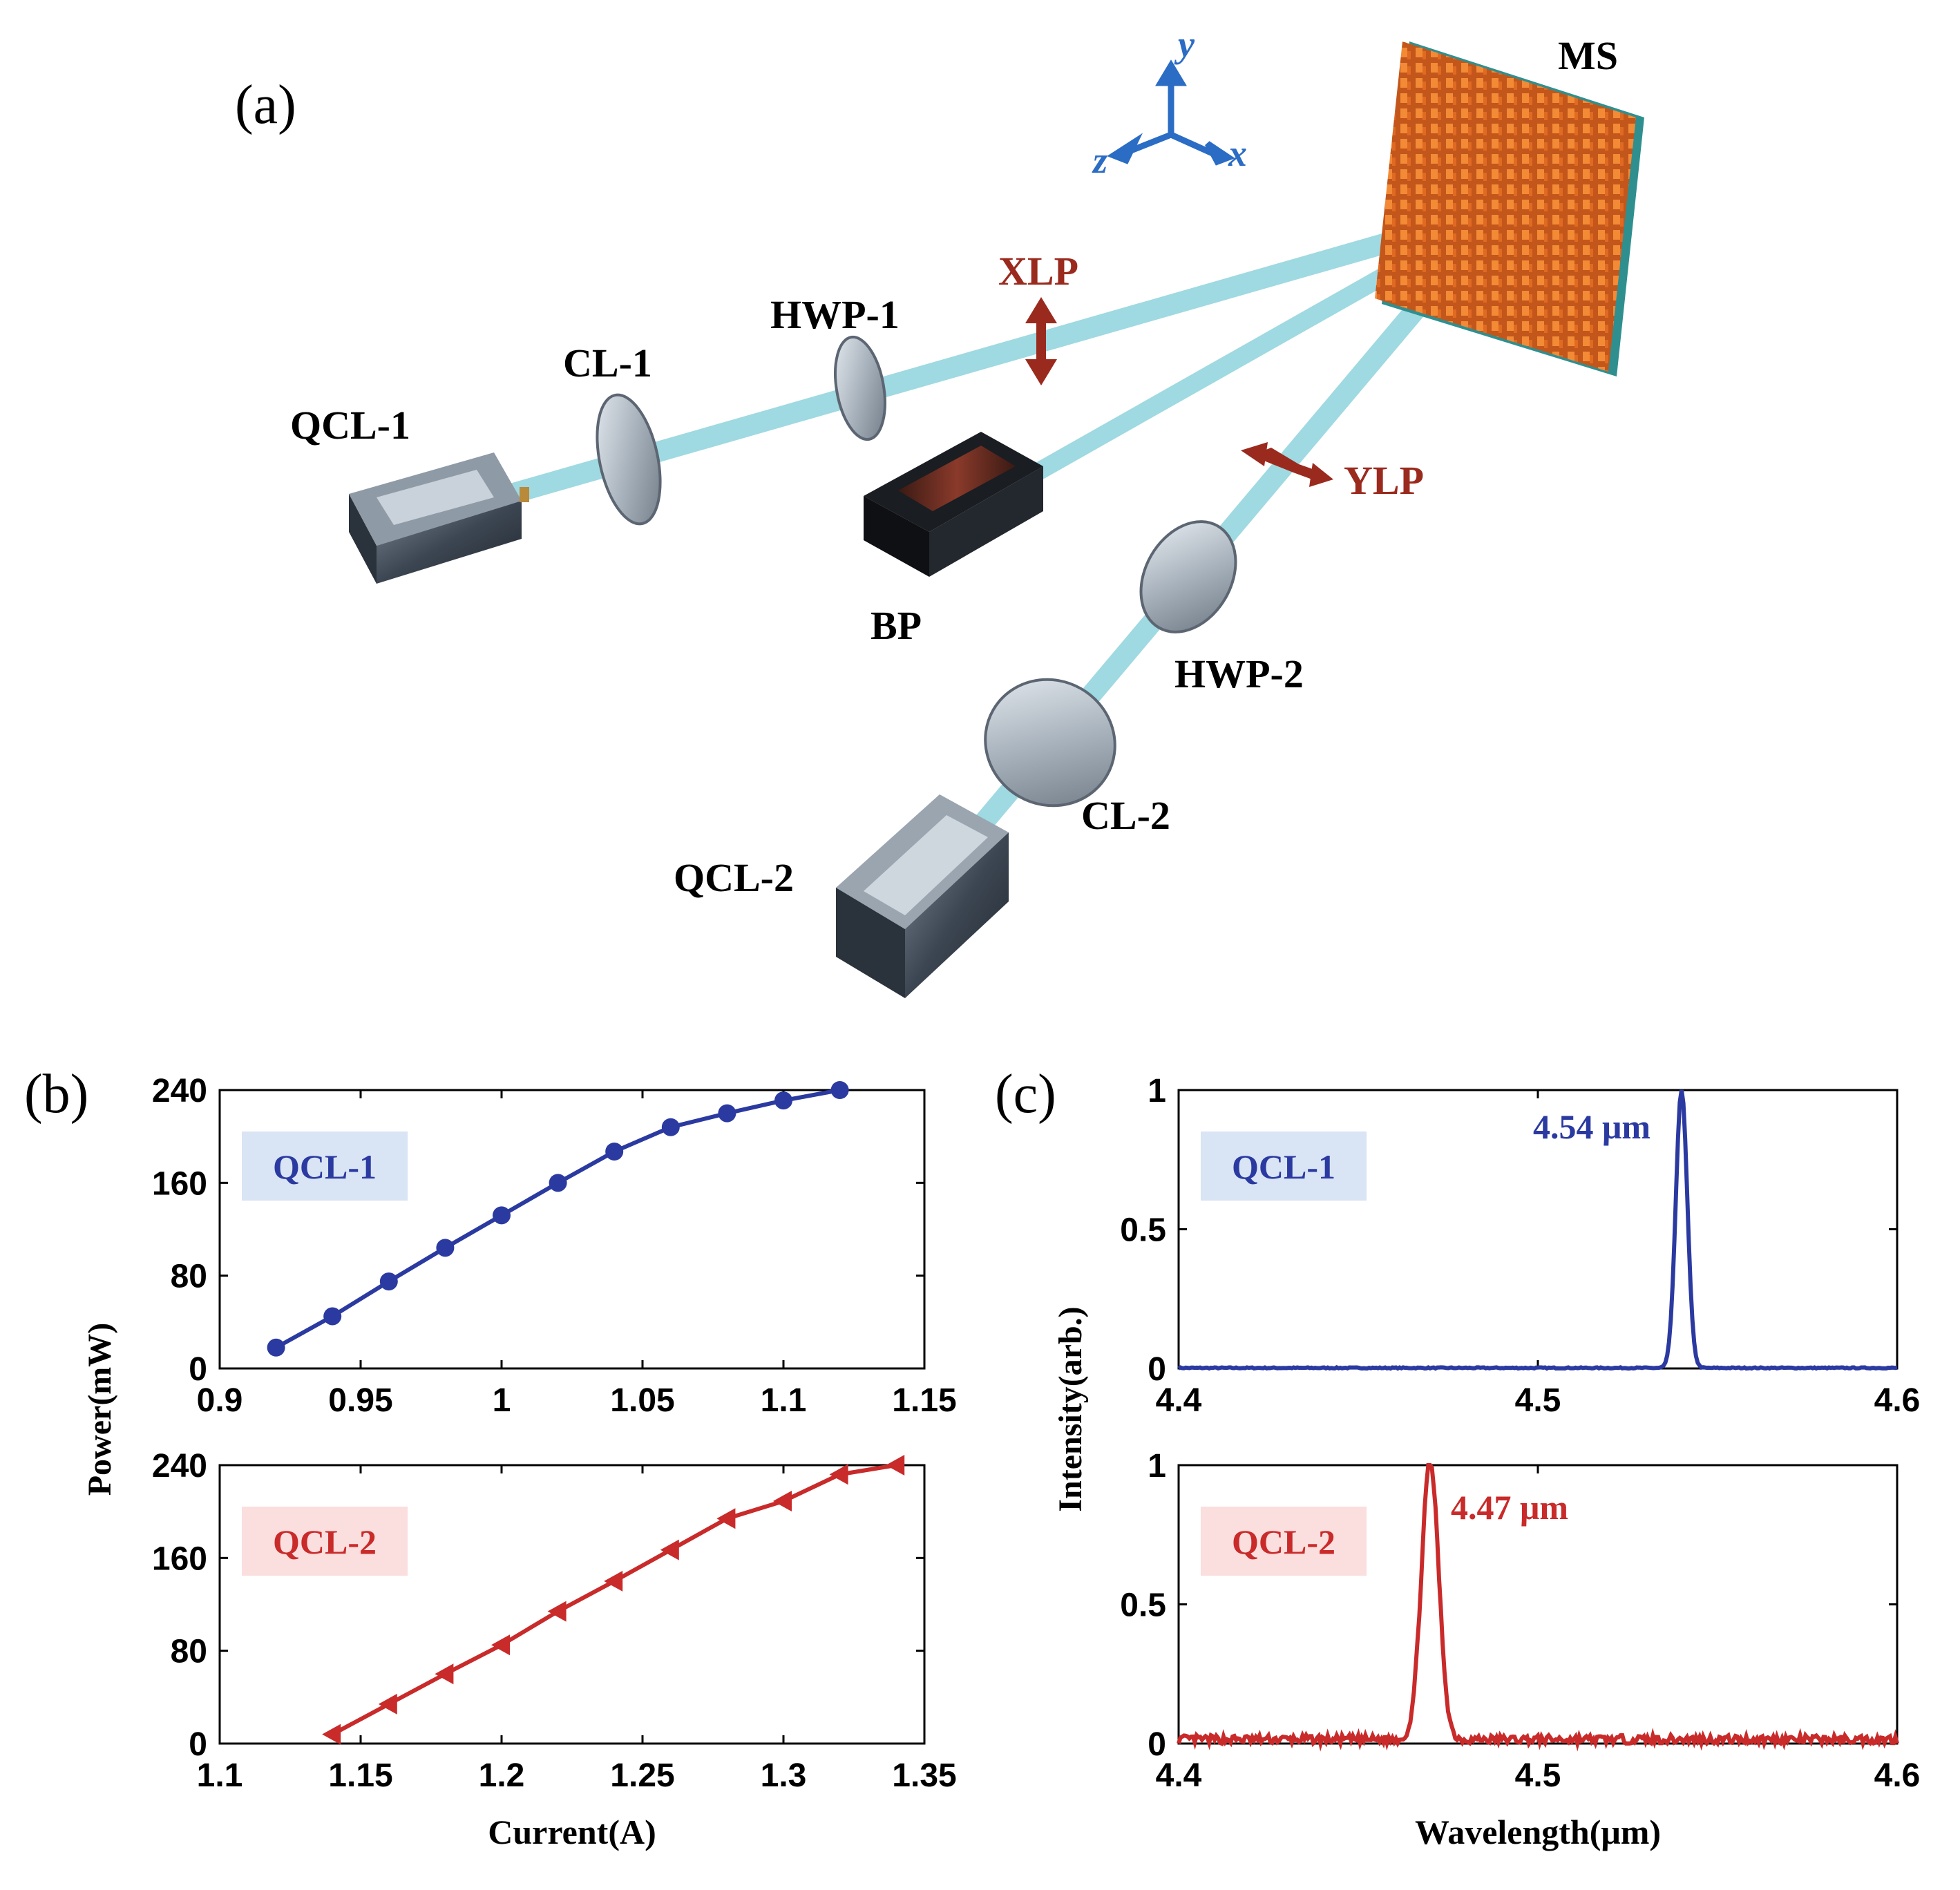 The height and width of the screenshot is (1890, 1960). Describe the element at coordinates (1038, 271) in the screenshot. I see `label-xlp: XLP` at that location.